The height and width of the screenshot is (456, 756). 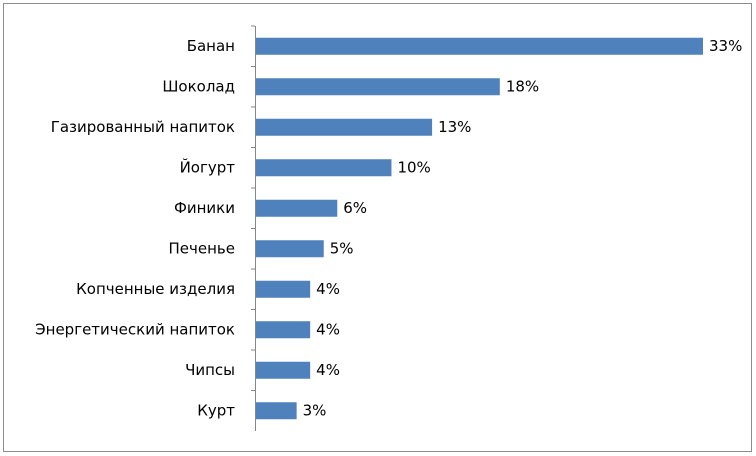 I want to click on data-label: 13%, so click(x=454, y=127).